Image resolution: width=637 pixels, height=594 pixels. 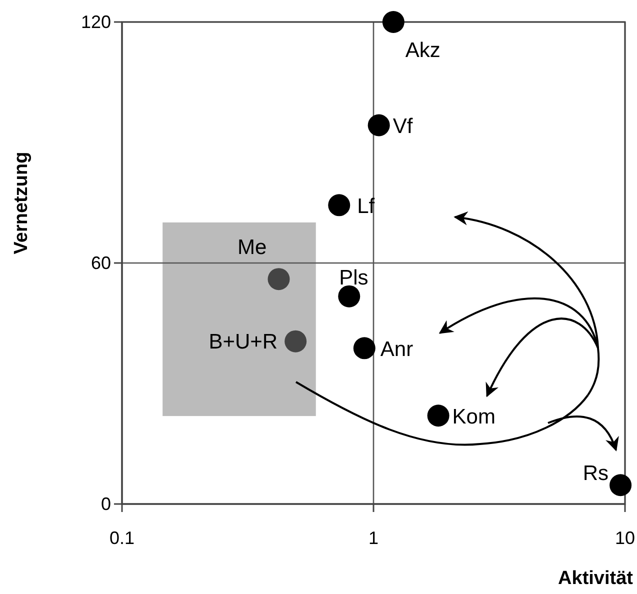 What do you see at coordinates (100, 262) in the screenshot?
I see `y-tick-label: 60` at bounding box center [100, 262].